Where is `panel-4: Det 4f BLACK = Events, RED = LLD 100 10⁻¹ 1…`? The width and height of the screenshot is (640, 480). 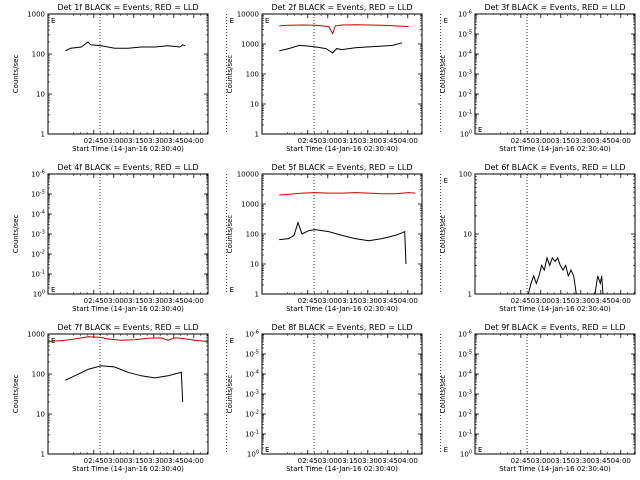
panel-4: Det 4f BLACK = Events, RED = LLD 100 10⁻¹ 1… is located at coordinates (123, 238).